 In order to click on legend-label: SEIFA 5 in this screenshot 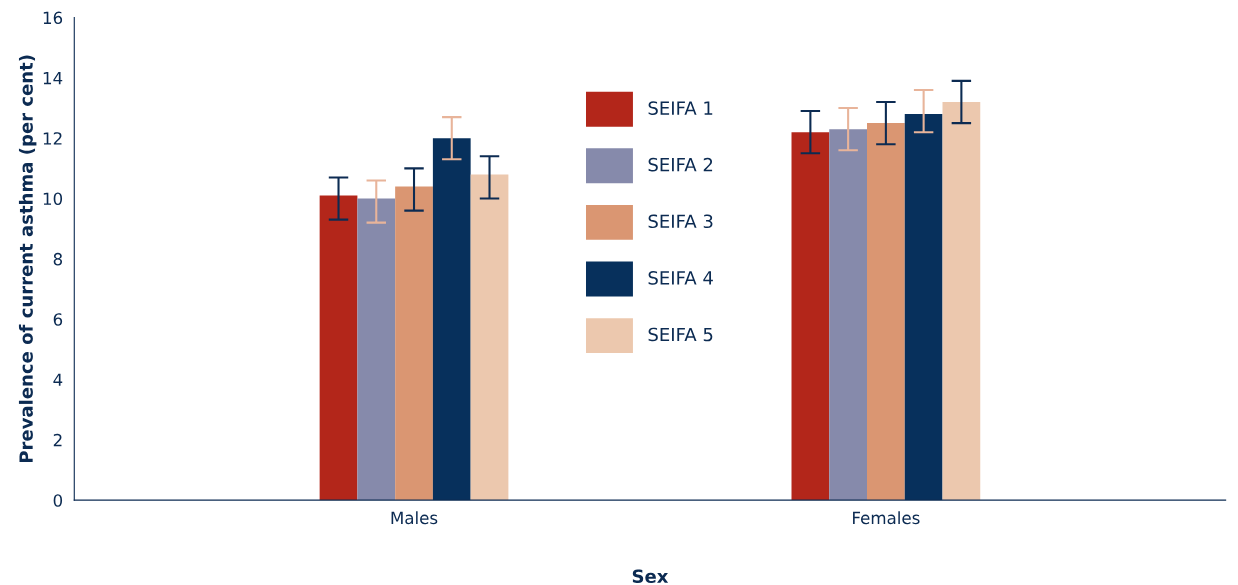, I will do `click(680, 334)`.